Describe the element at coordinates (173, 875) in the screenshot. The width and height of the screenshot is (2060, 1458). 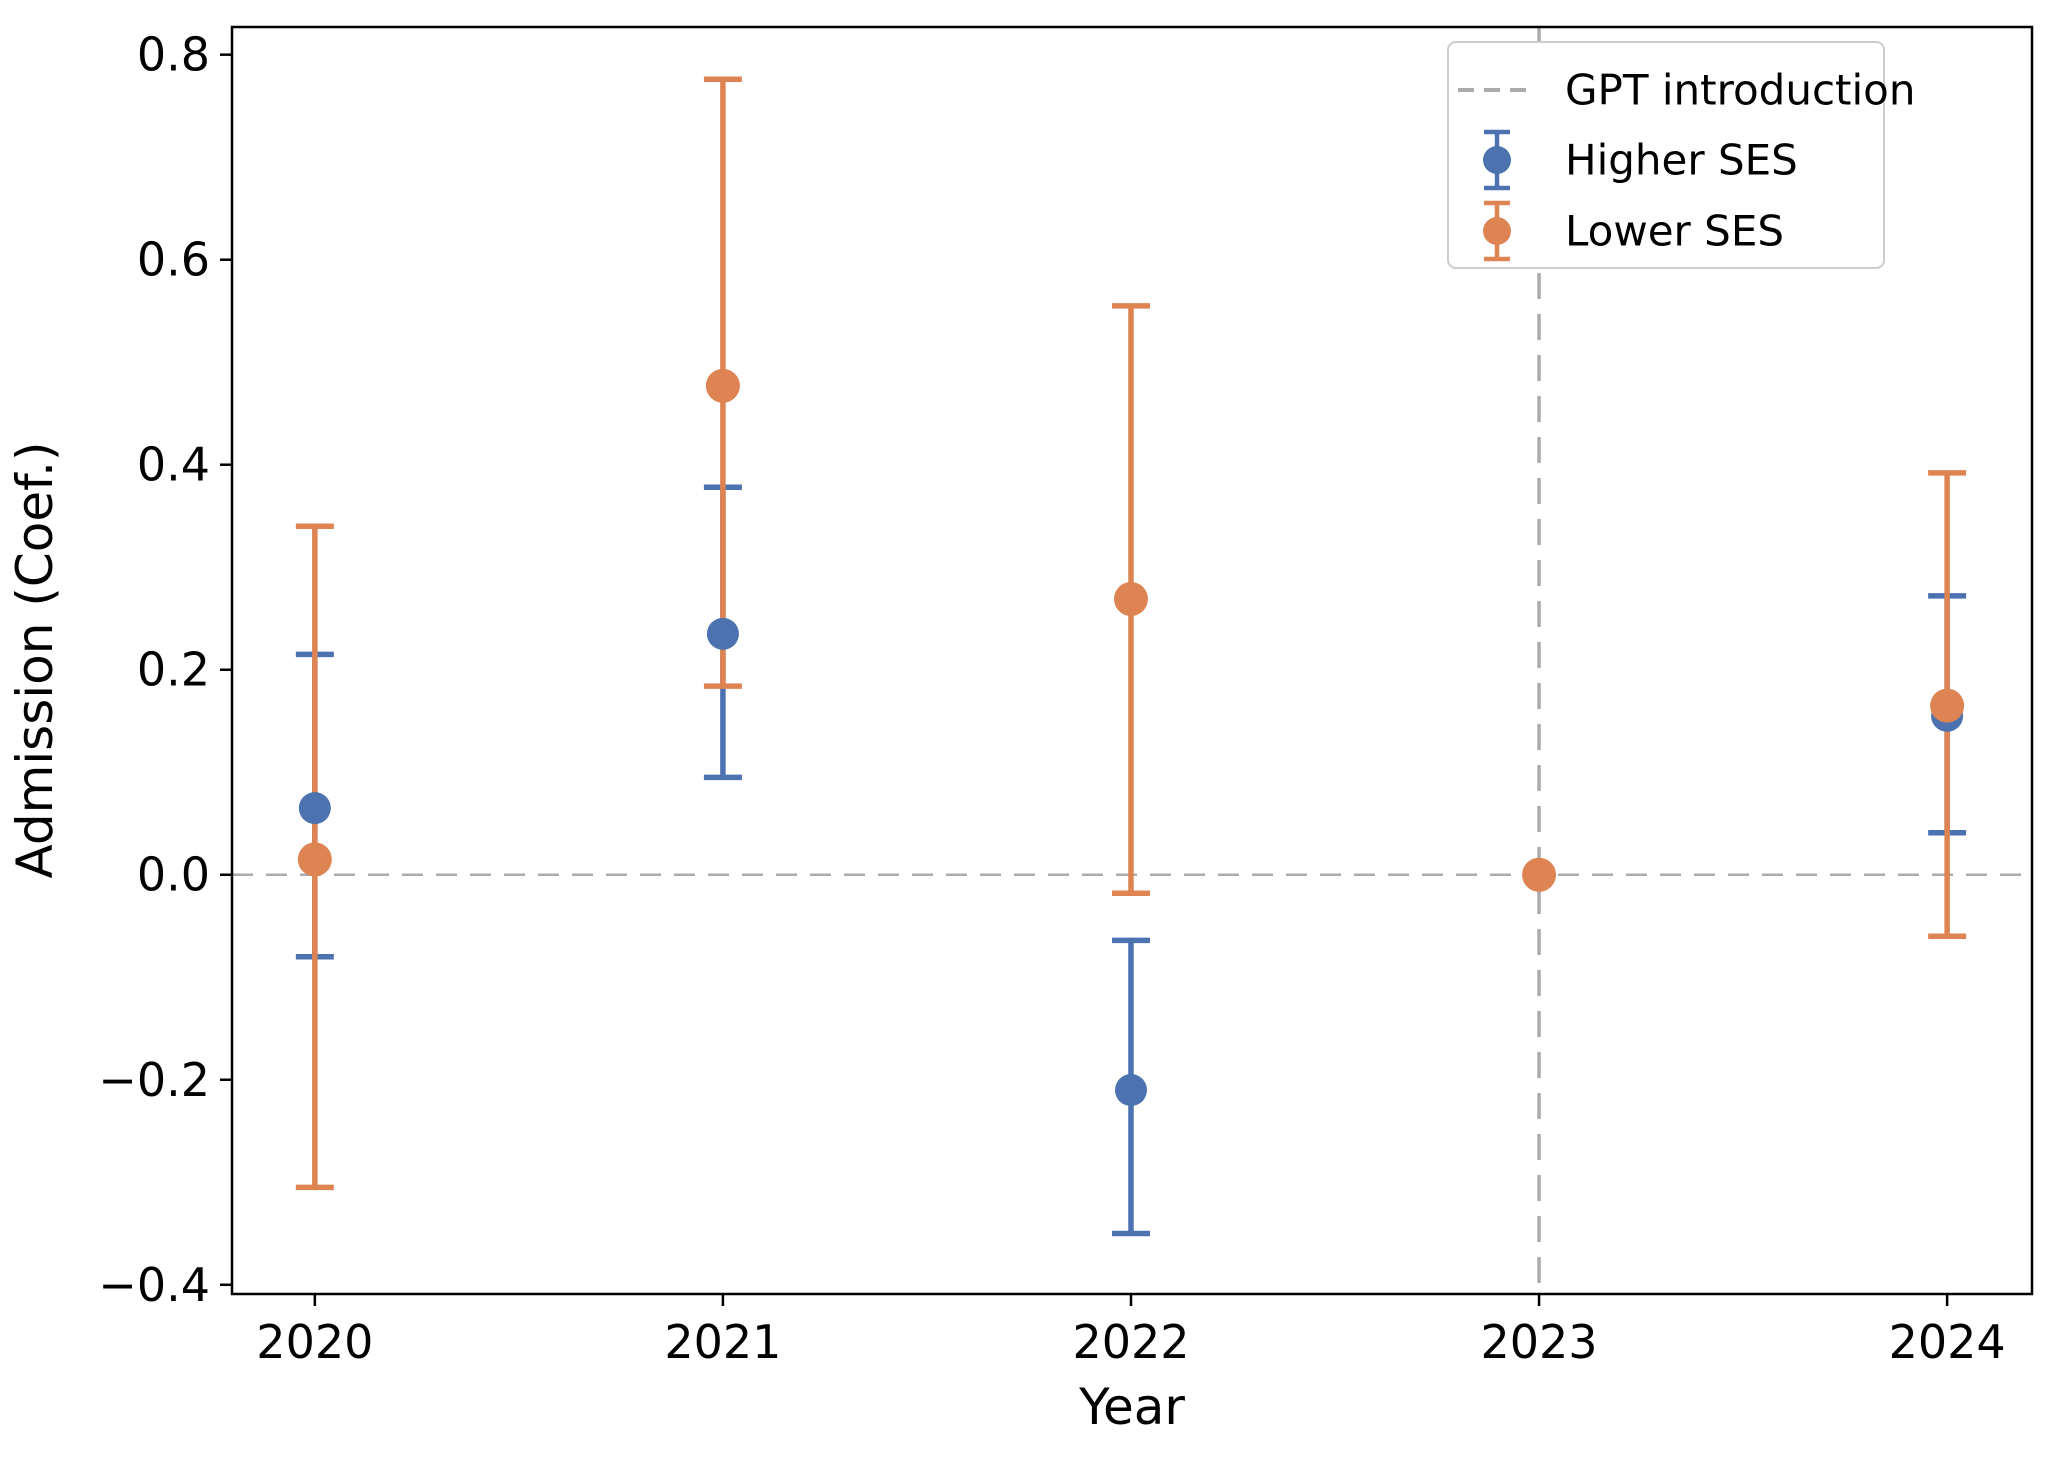
I see `y-tick-label: 0.0` at that location.